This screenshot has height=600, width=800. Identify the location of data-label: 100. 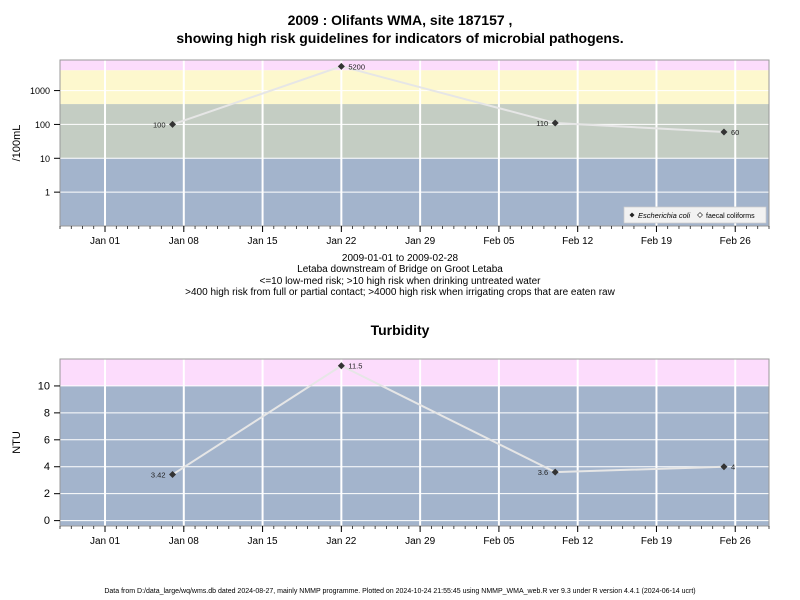
(159, 124).